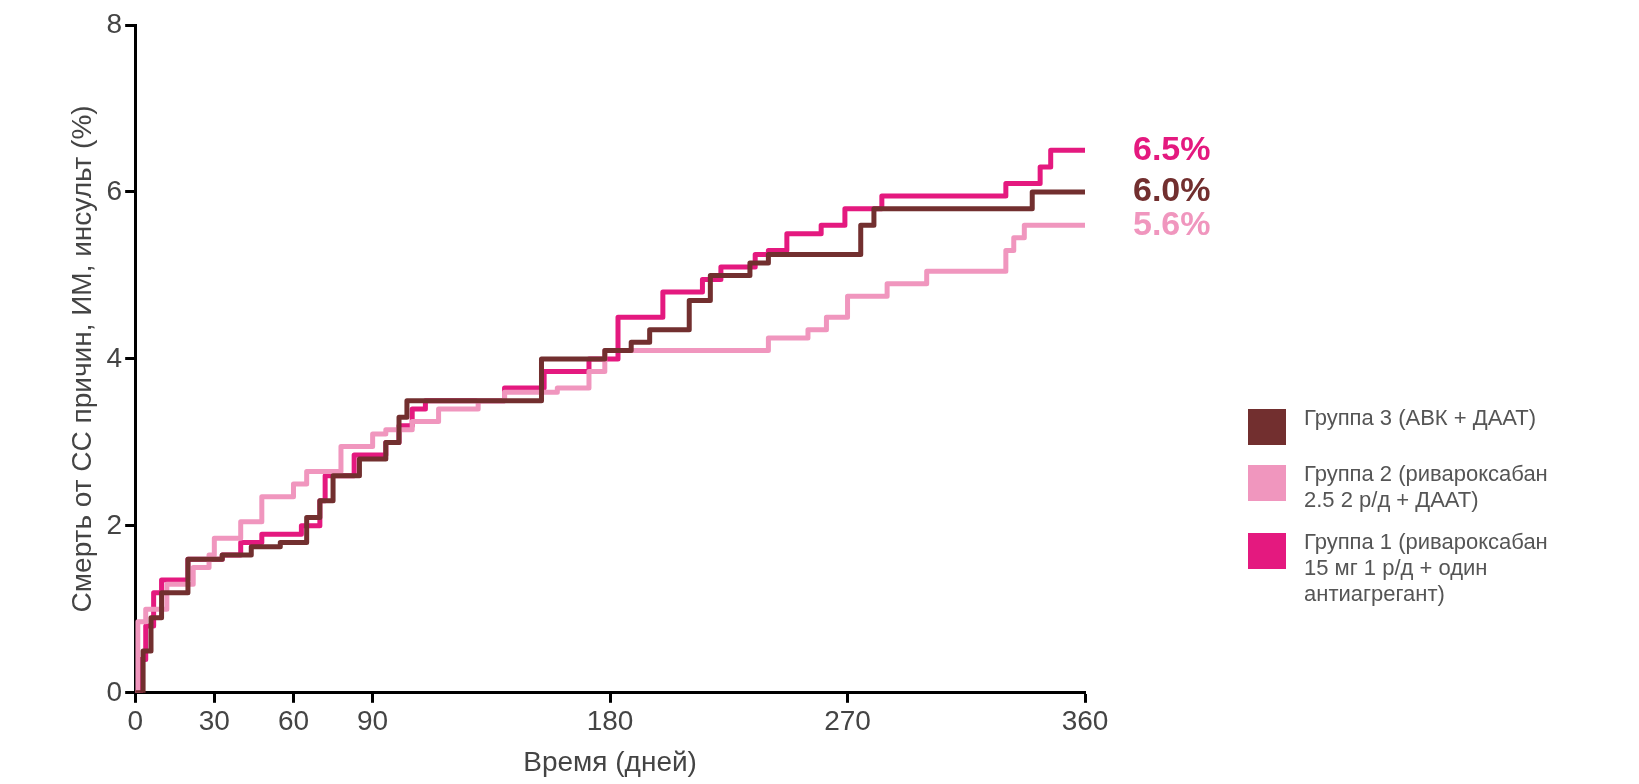  Describe the element at coordinates (114, 524) in the screenshot. I see `y-tick-label: 2` at that location.